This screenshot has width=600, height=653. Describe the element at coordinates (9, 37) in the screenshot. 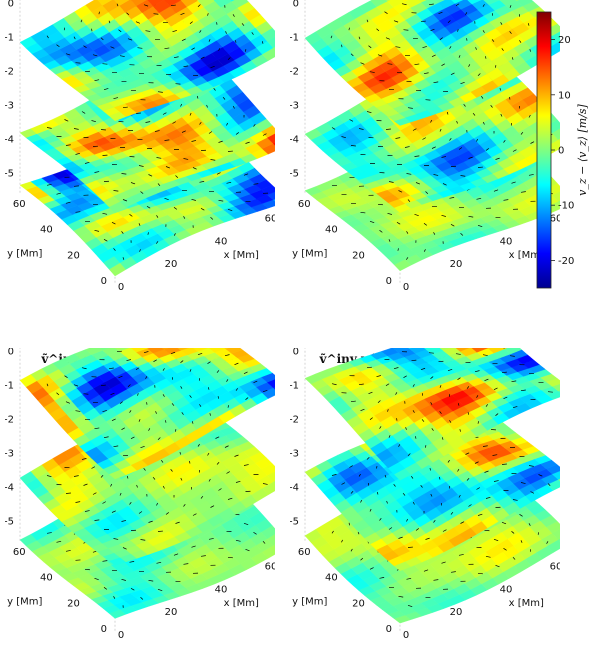

I see `z-tick-label: -1` at that location.